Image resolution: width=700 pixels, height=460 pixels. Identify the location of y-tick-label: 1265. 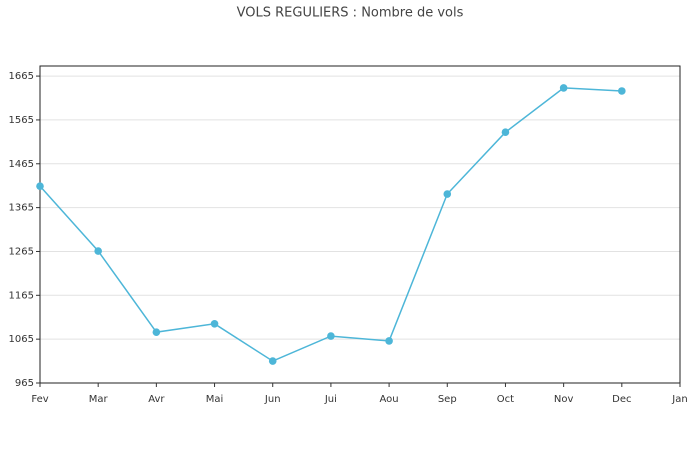
(21, 251).